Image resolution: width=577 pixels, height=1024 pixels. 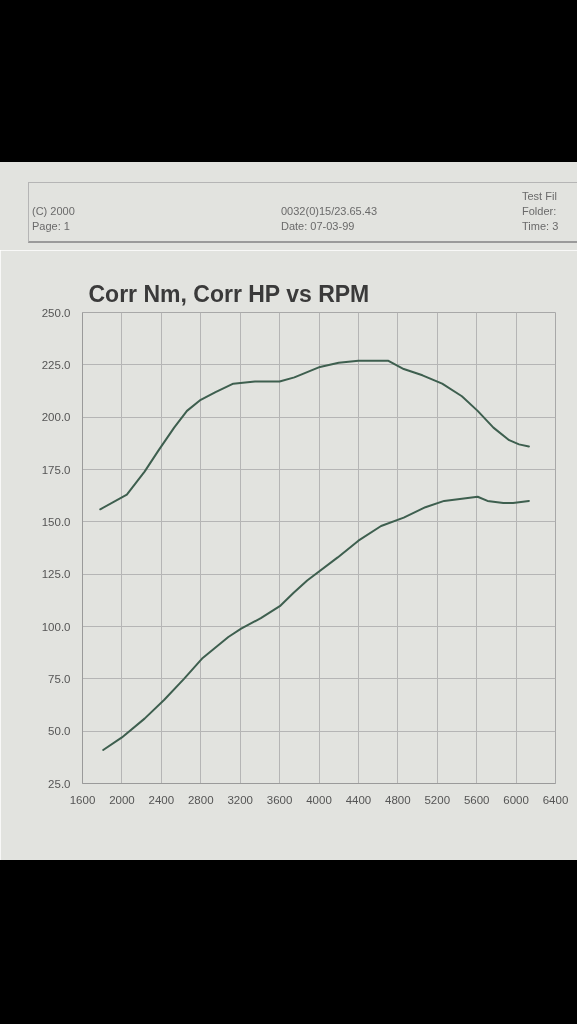 What do you see at coordinates (229, 293) in the screenshot?
I see `chart-title: Corr Nm, Corr HP vs RPM` at bounding box center [229, 293].